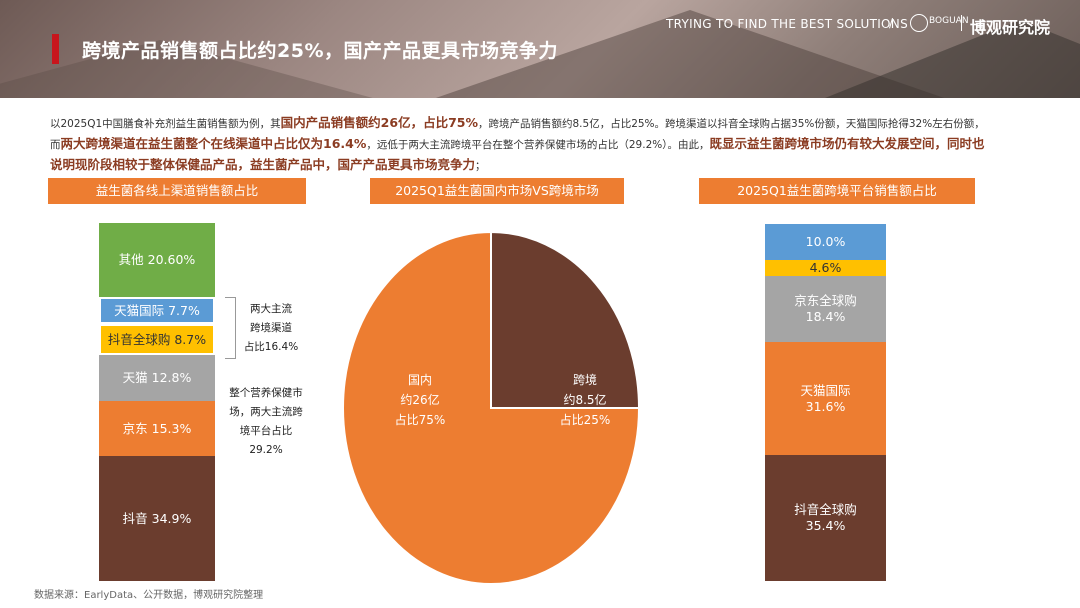  I want to click on data-label: 京东 15.3%, so click(157, 428).